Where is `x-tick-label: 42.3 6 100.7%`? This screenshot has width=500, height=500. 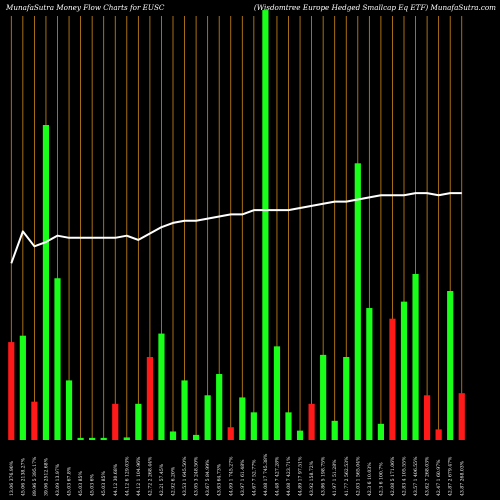
x-tick-label: 42.3 6 100.7% is located at coordinates (381, 479).